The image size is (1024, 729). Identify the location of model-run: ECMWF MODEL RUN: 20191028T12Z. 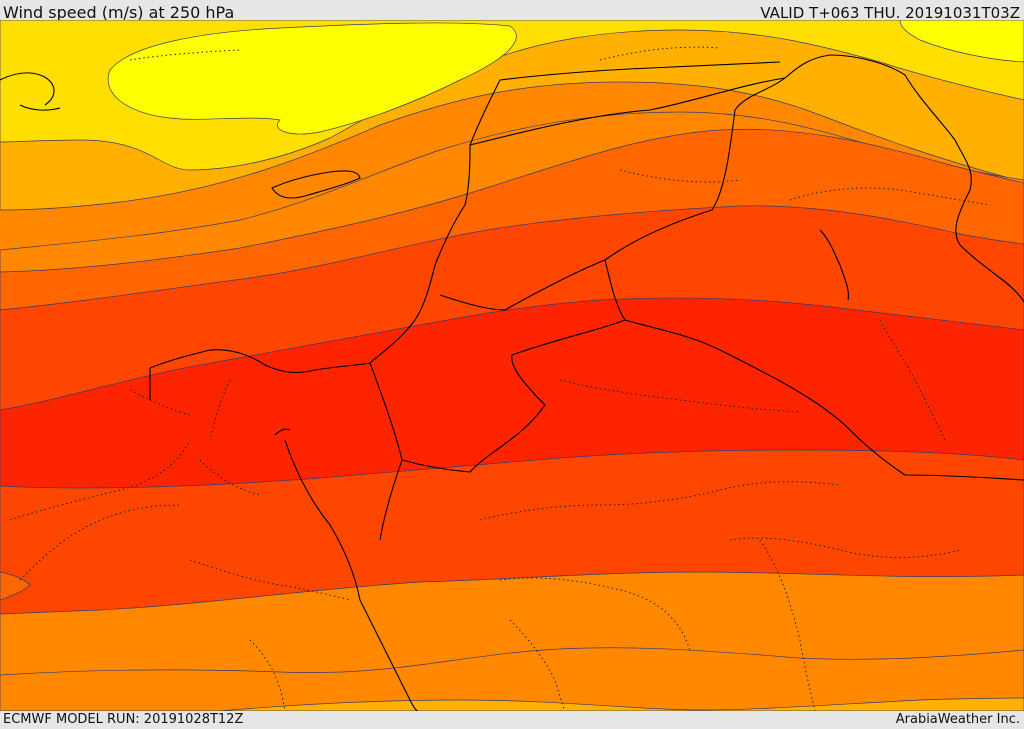
(123, 719).